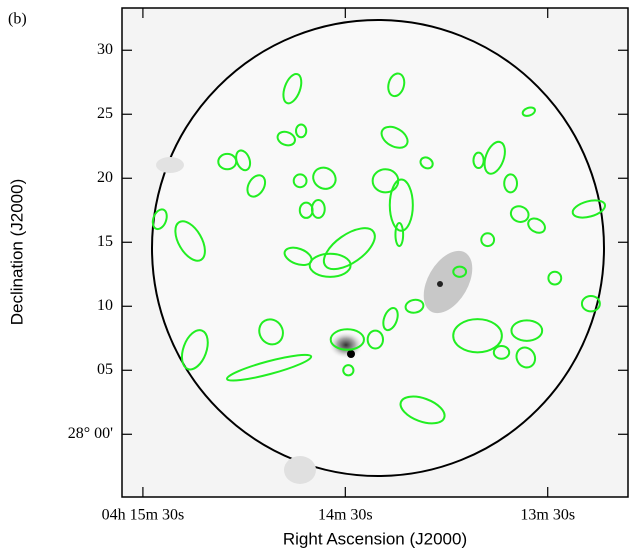 The height and width of the screenshot is (556, 633). What do you see at coordinates (345, 515) in the screenshot?
I see `x-tick-label: 14m 30s` at bounding box center [345, 515].